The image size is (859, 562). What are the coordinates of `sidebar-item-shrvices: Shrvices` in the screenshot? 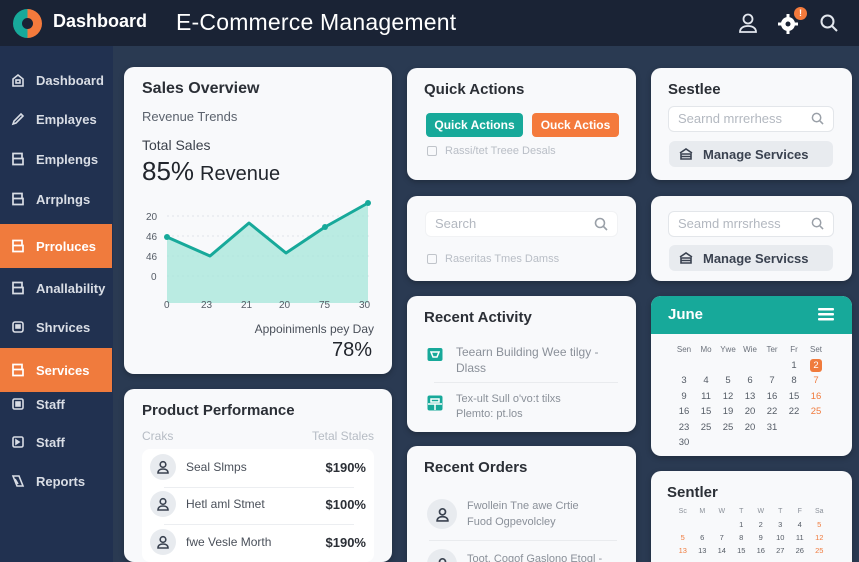 It's located at (56, 327).